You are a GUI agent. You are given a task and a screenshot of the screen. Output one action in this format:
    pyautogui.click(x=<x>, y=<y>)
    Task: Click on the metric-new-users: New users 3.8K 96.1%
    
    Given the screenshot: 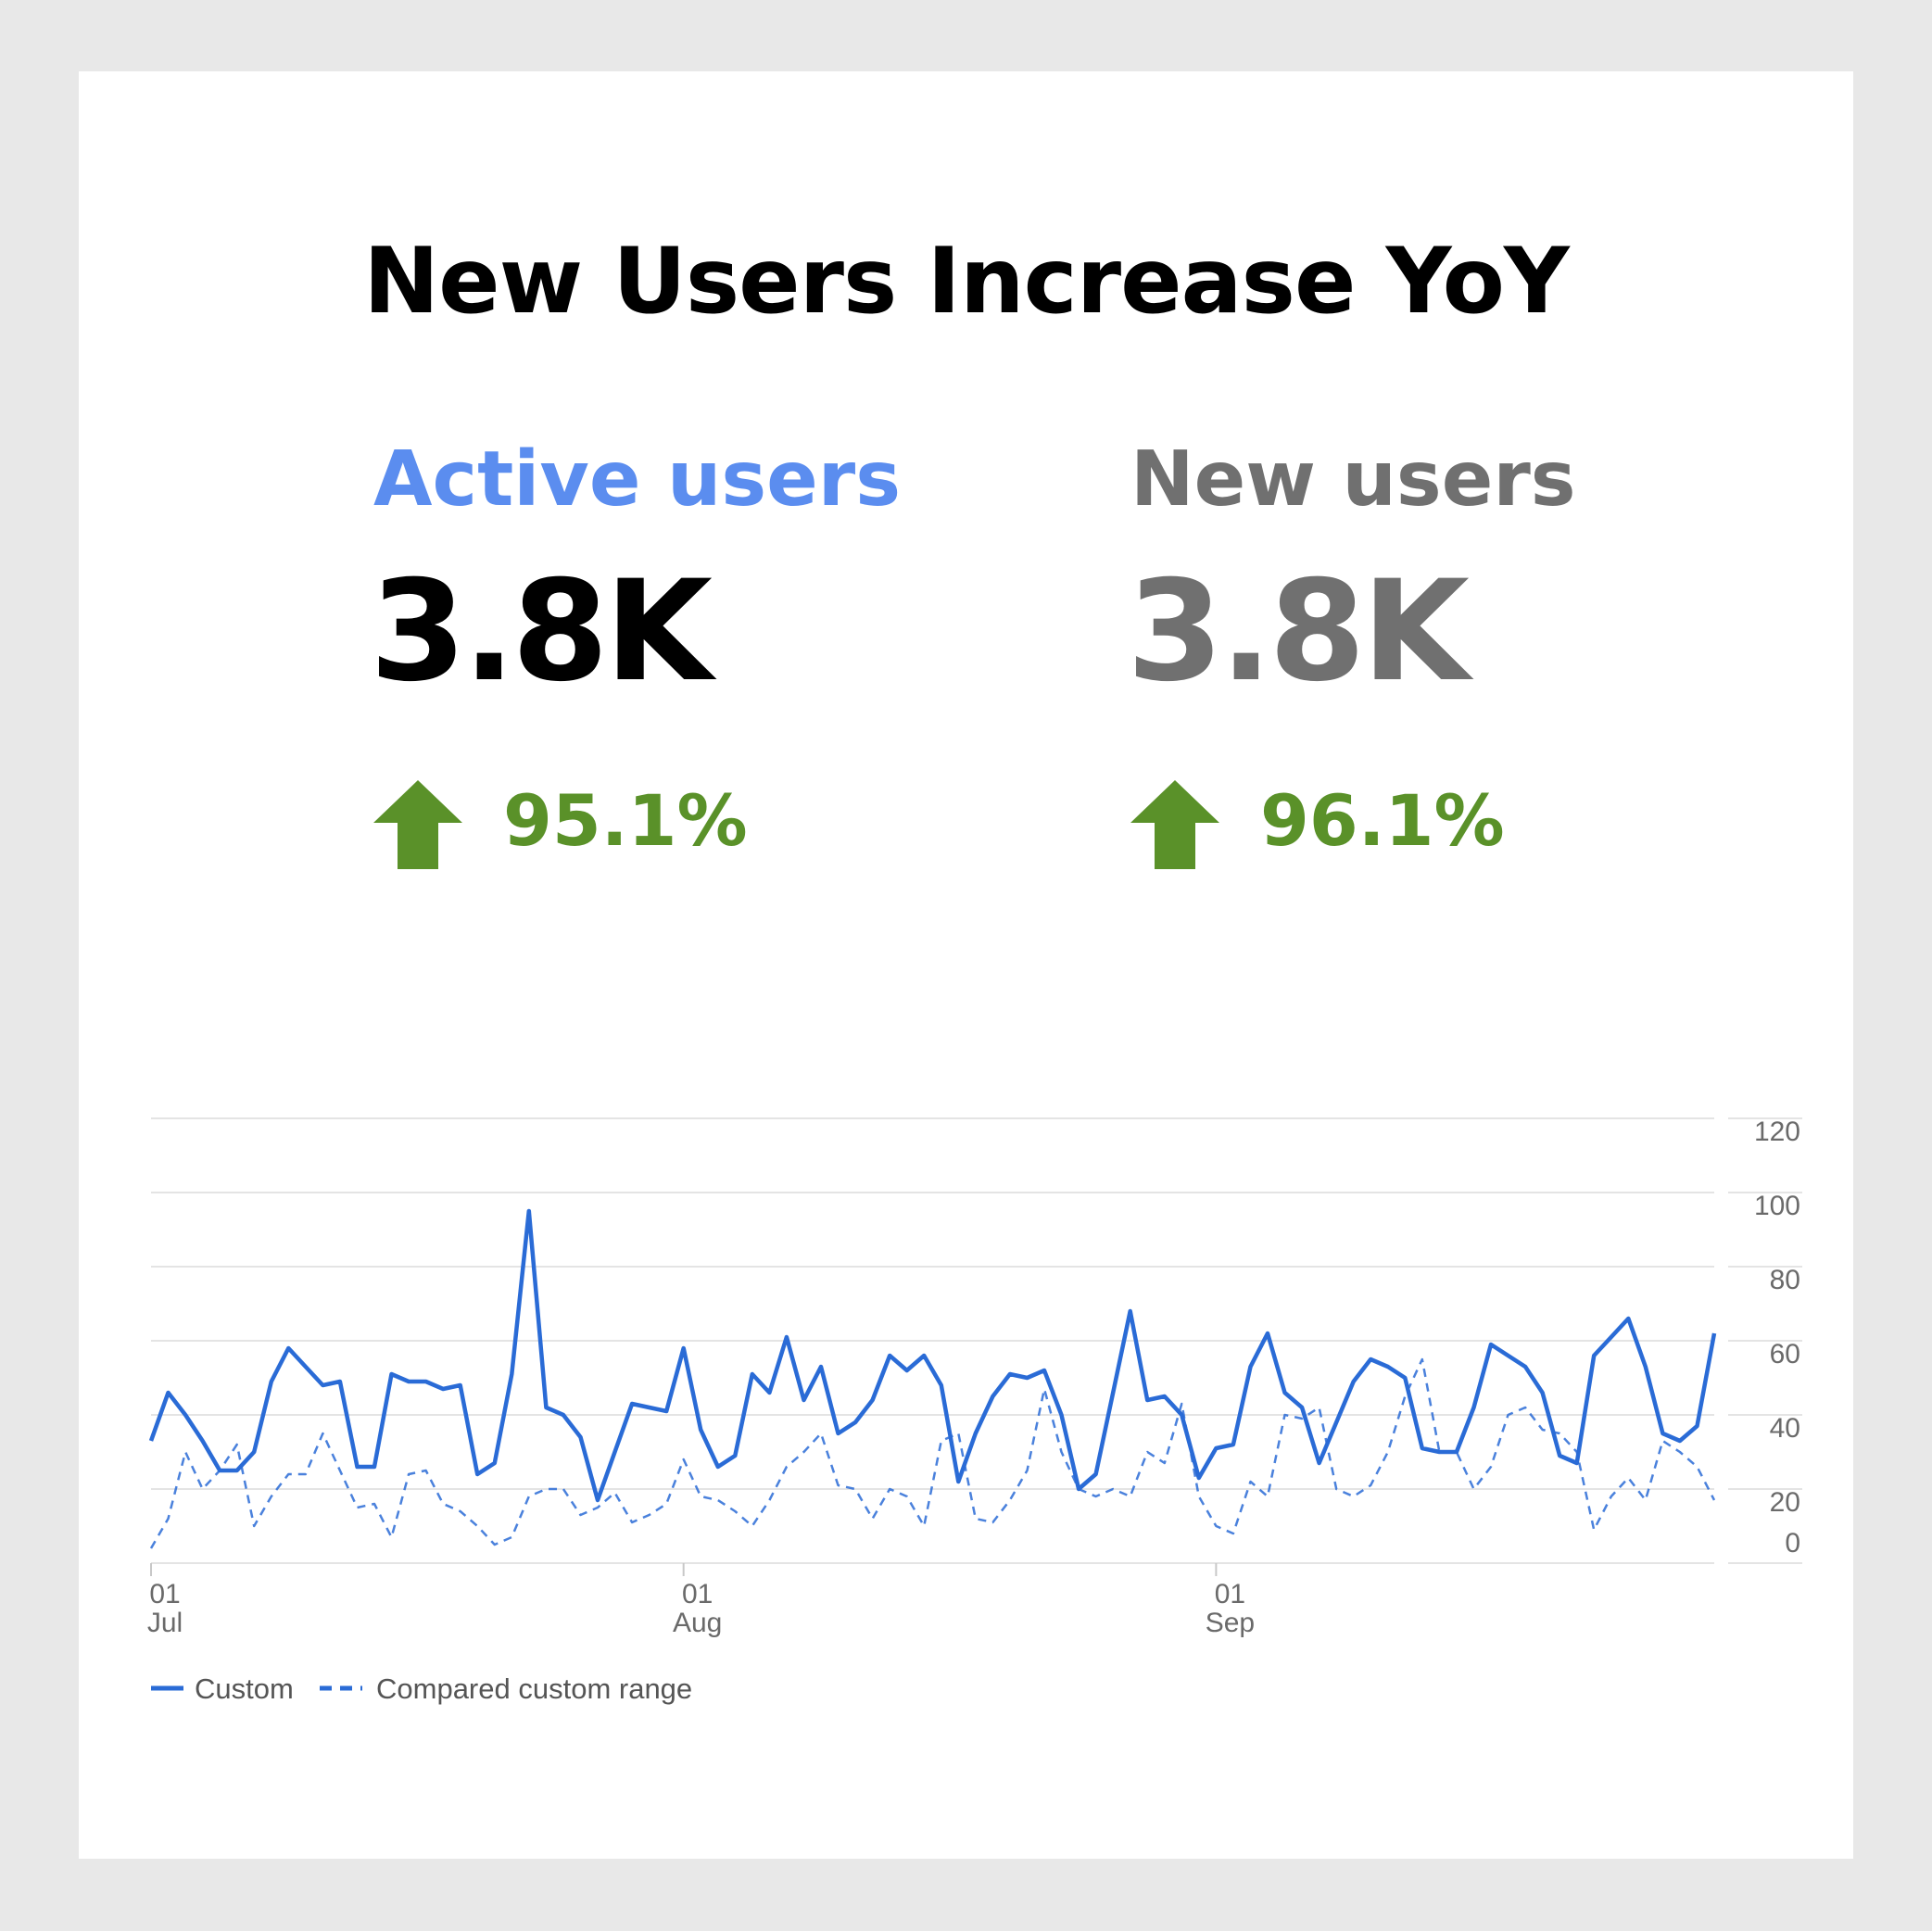 What is the action you would take?
    pyautogui.click(x=1351, y=652)
    